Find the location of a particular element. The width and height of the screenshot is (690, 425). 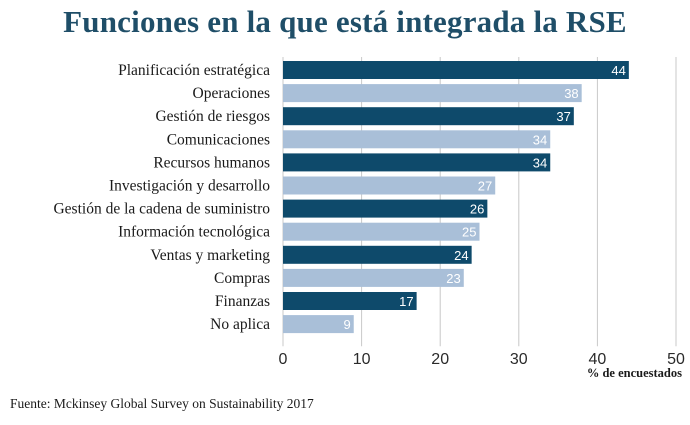

x-tick-labels: 0 10 20 30 40 50 is located at coordinates (482, 359).